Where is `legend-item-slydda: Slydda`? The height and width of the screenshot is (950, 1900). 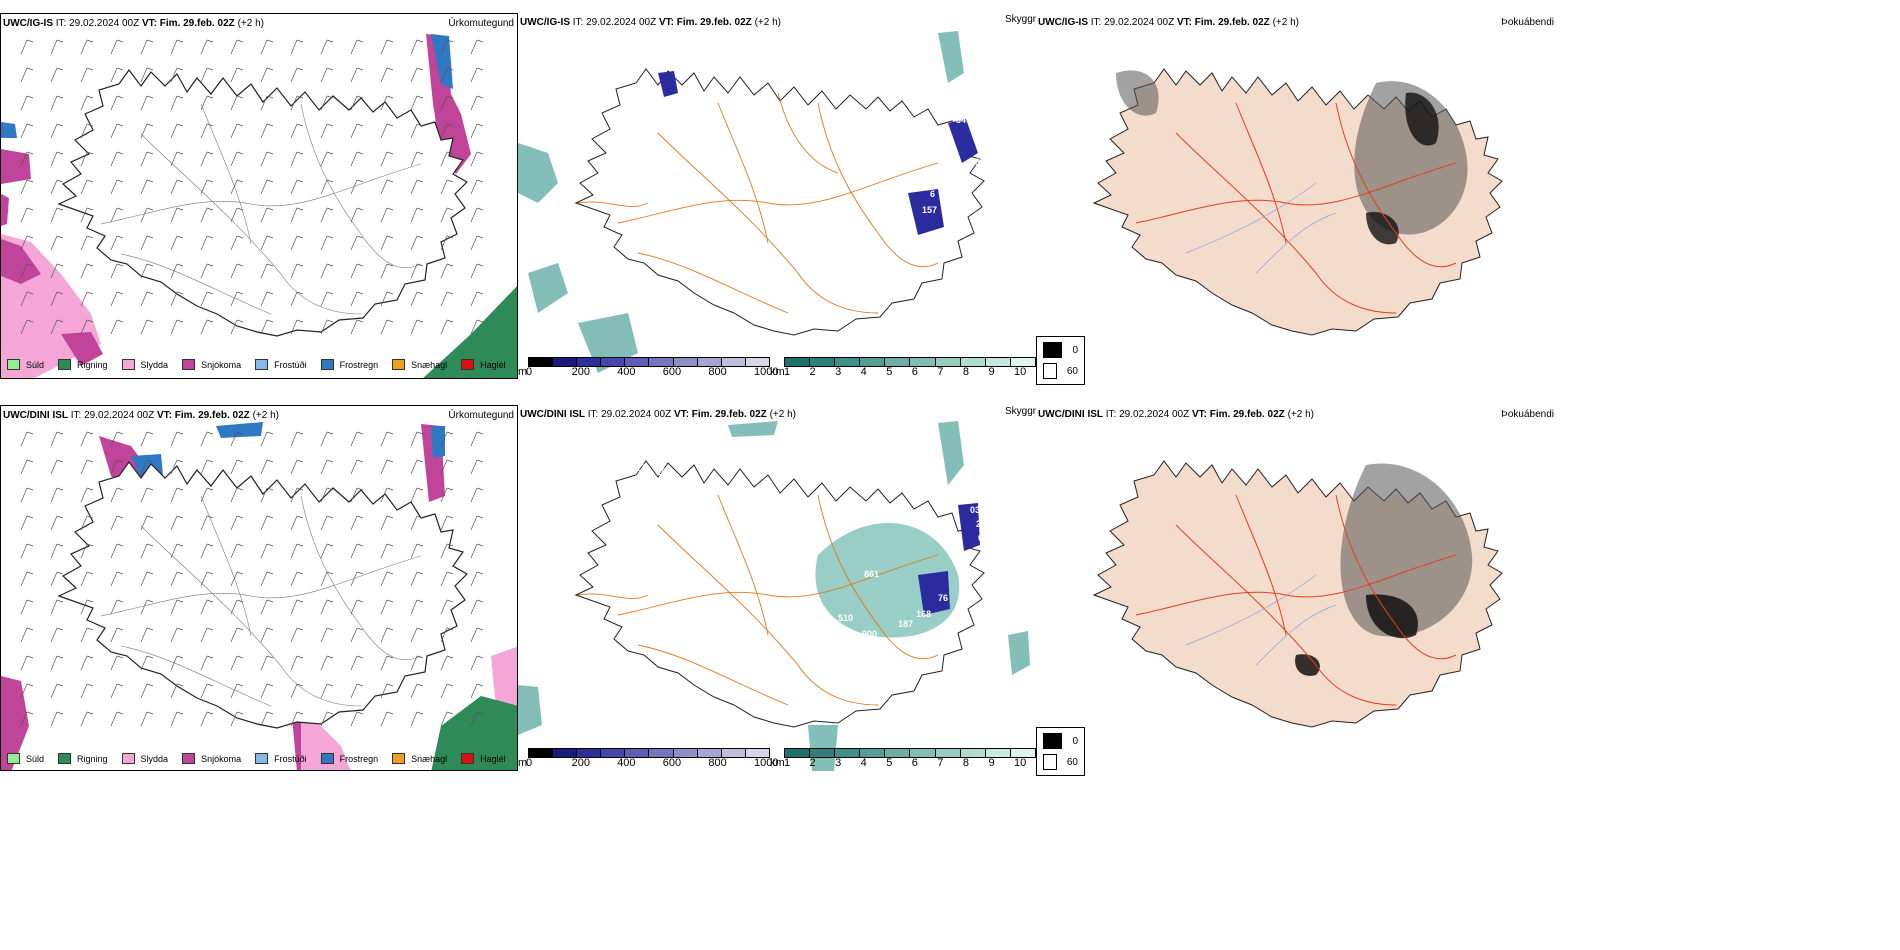
legend-item-slydda: Slydda is located at coordinates (144, 364).